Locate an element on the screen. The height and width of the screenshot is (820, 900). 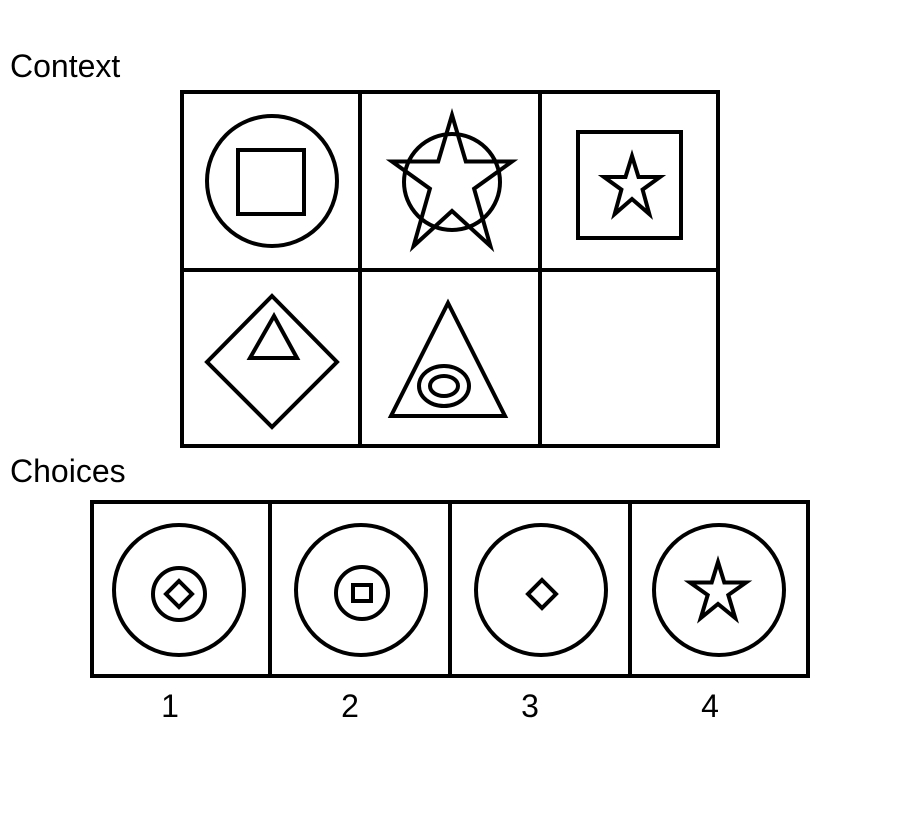
choices-heading: Choices is located at coordinates (68, 471).